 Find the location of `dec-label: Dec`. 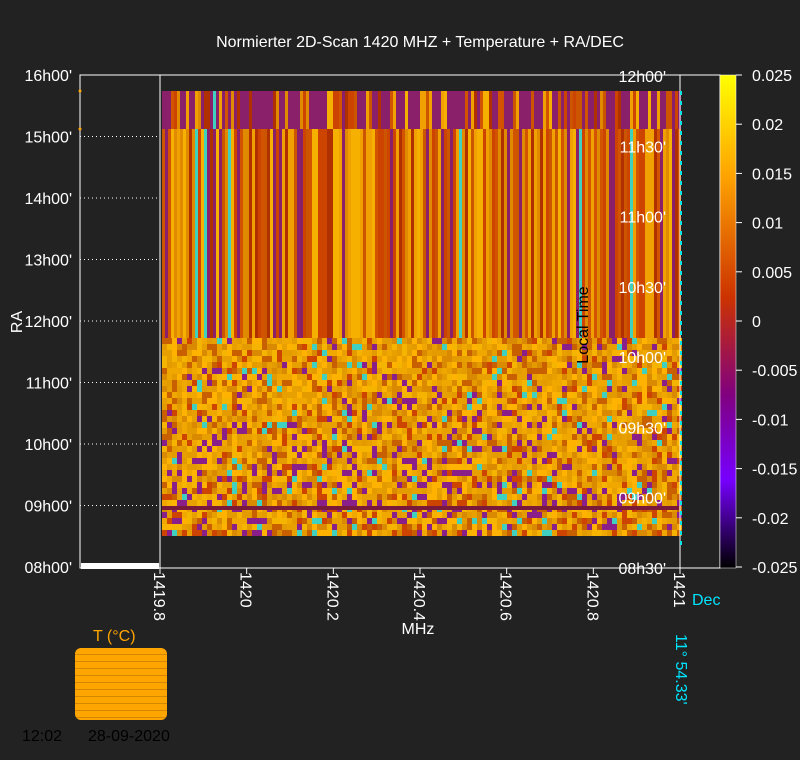

dec-label: Dec is located at coordinates (706, 600).